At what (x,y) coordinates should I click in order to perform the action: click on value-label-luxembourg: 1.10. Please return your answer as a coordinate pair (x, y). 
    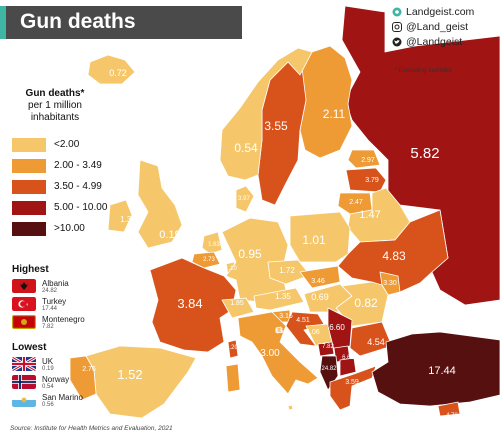
    Looking at the image, I should click on (231, 269).